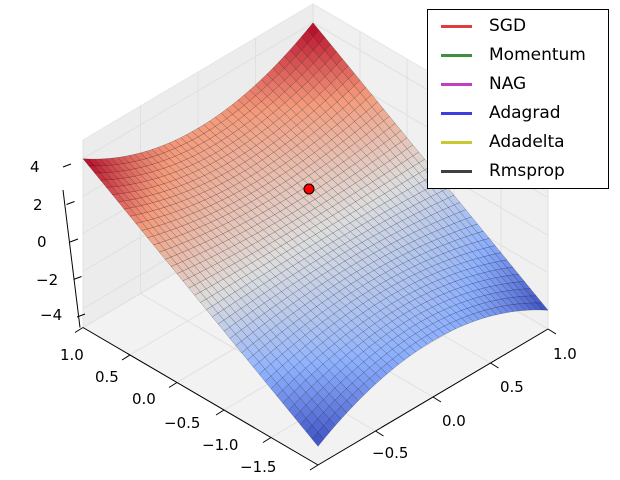 The height and width of the screenshot is (480, 620). What do you see at coordinates (38, 205) in the screenshot?
I see `z-tick-label: 2` at bounding box center [38, 205].